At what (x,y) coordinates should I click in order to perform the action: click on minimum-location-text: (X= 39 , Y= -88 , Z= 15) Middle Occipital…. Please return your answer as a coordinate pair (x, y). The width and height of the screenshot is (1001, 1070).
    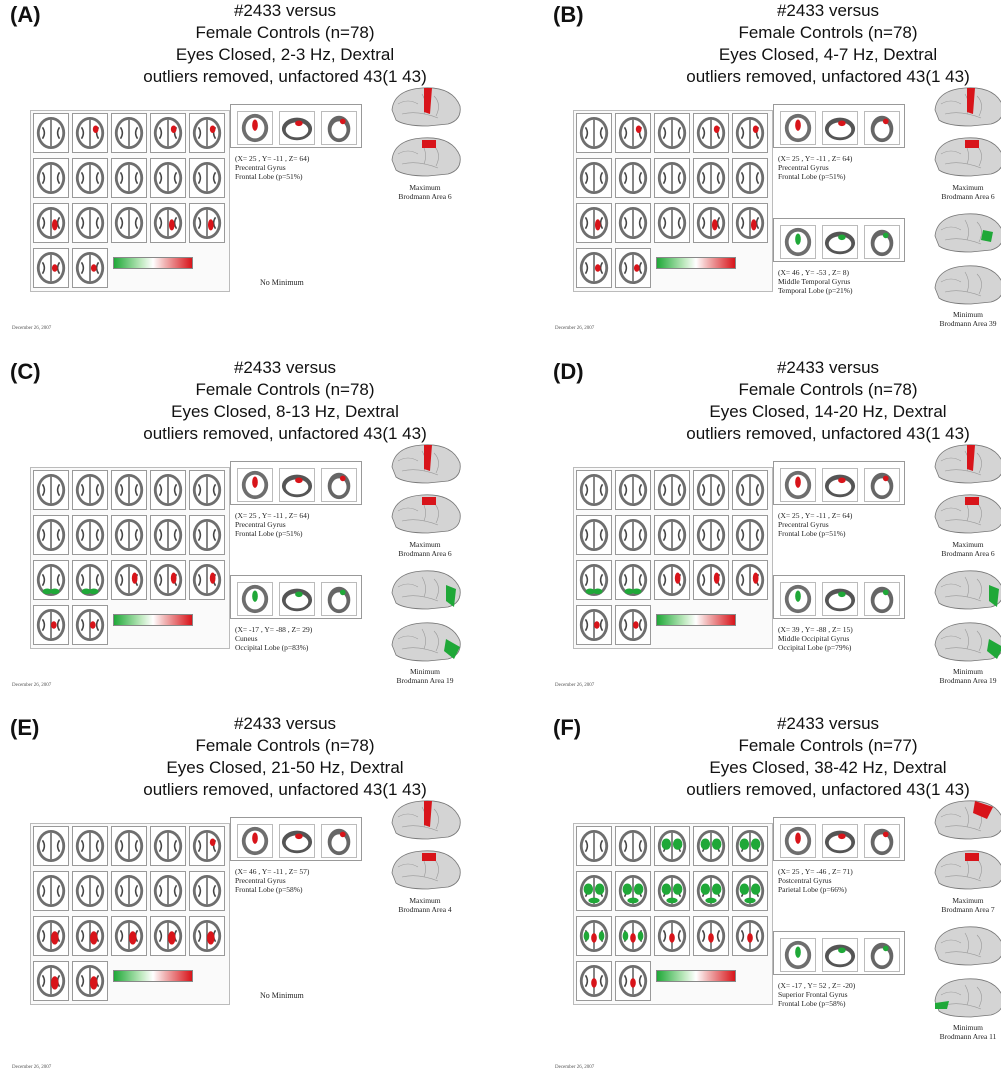
    Looking at the image, I should click on (815, 638).